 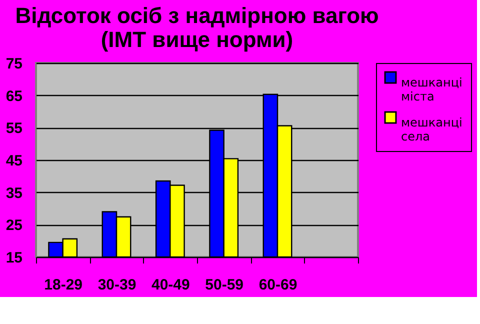 What do you see at coordinates (197, 27) in the screenshot?
I see `chart-title: Відсоток осіб з надмірною вагою (IMT вище норми)` at bounding box center [197, 27].